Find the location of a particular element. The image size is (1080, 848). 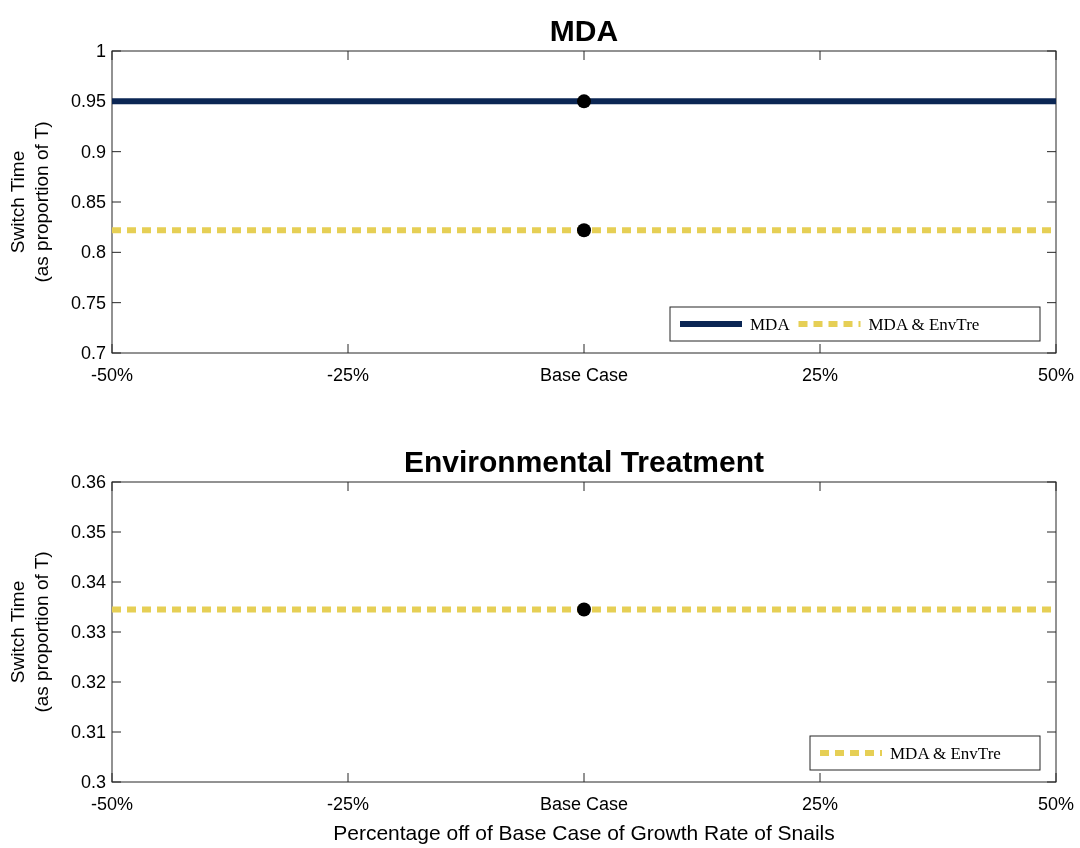

chart-title: Environmental Treatment is located at coordinates (584, 461).